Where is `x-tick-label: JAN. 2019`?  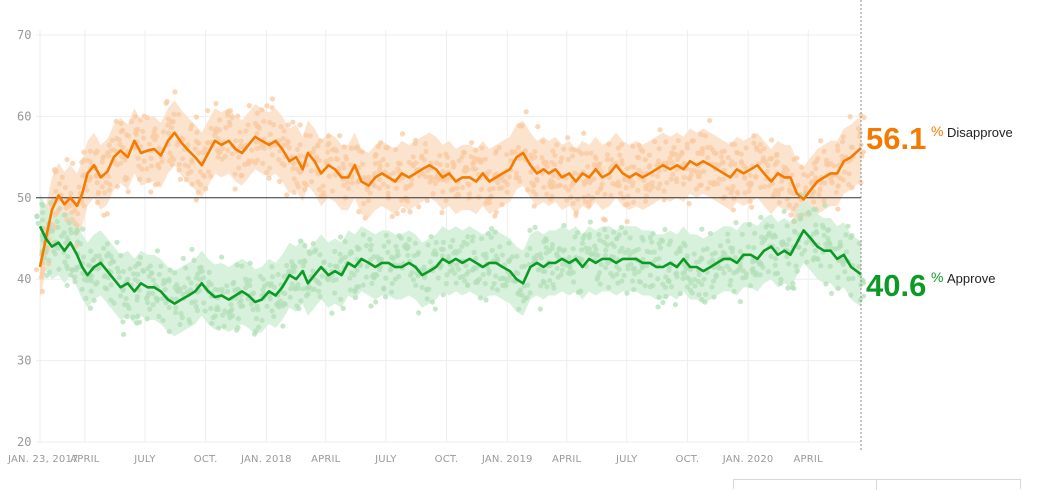 x-tick-label: JAN. 2019 is located at coordinates (507, 459).